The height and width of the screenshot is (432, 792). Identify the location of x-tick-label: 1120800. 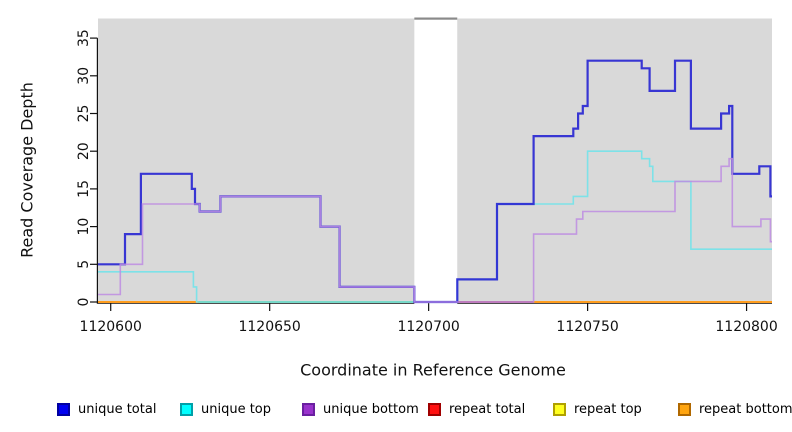
(746, 327).